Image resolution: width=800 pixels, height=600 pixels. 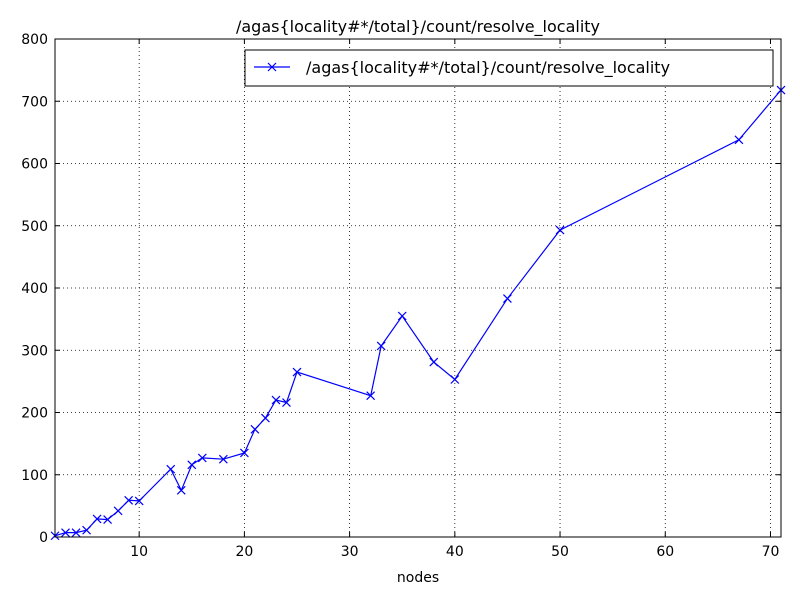 What do you see at coordinates (665, 552) in the screenshot?
I see `x-tick-label: 60` at bounding box center [665, 552].